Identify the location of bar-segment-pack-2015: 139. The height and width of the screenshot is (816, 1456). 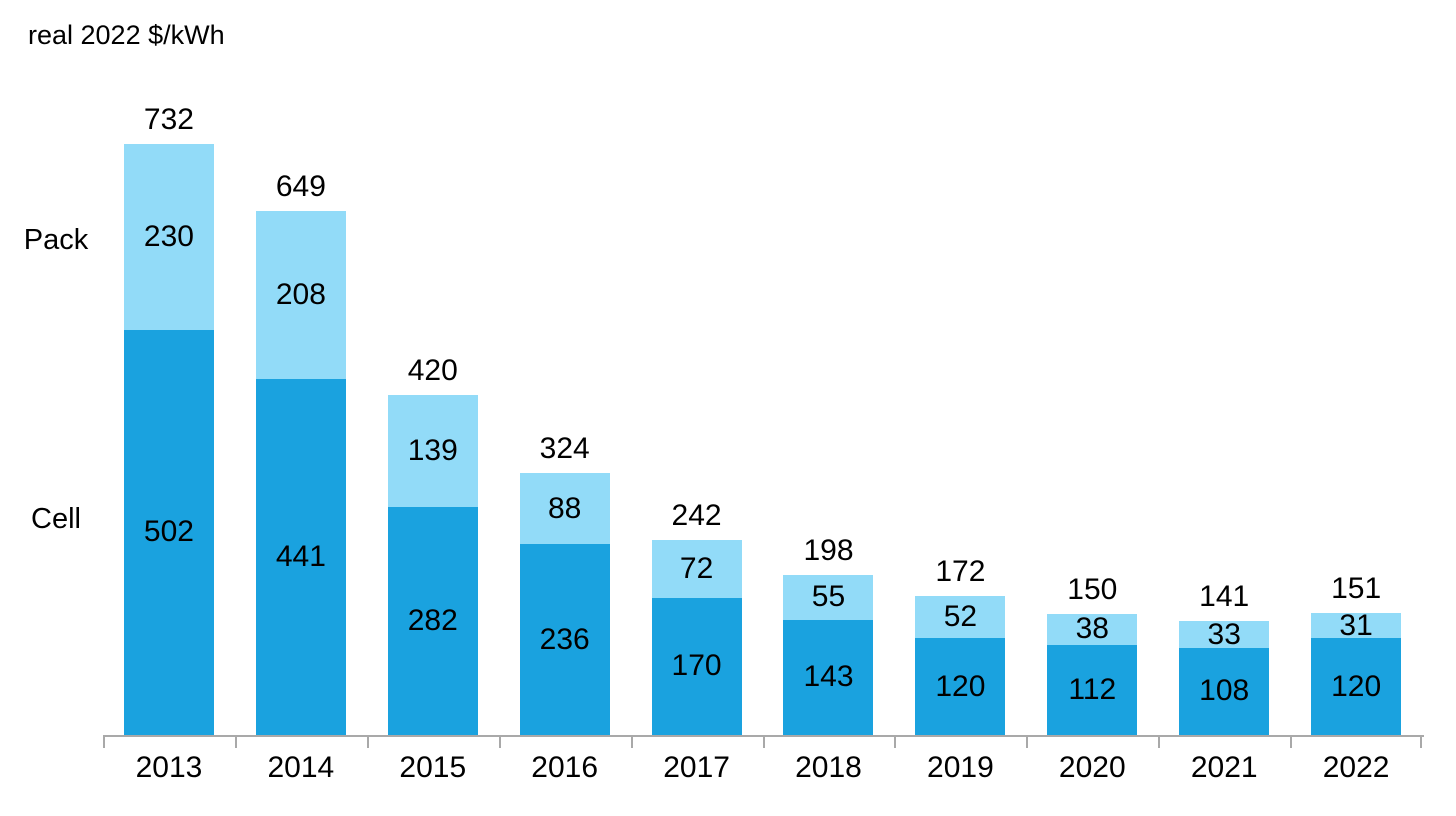
(432, 451).